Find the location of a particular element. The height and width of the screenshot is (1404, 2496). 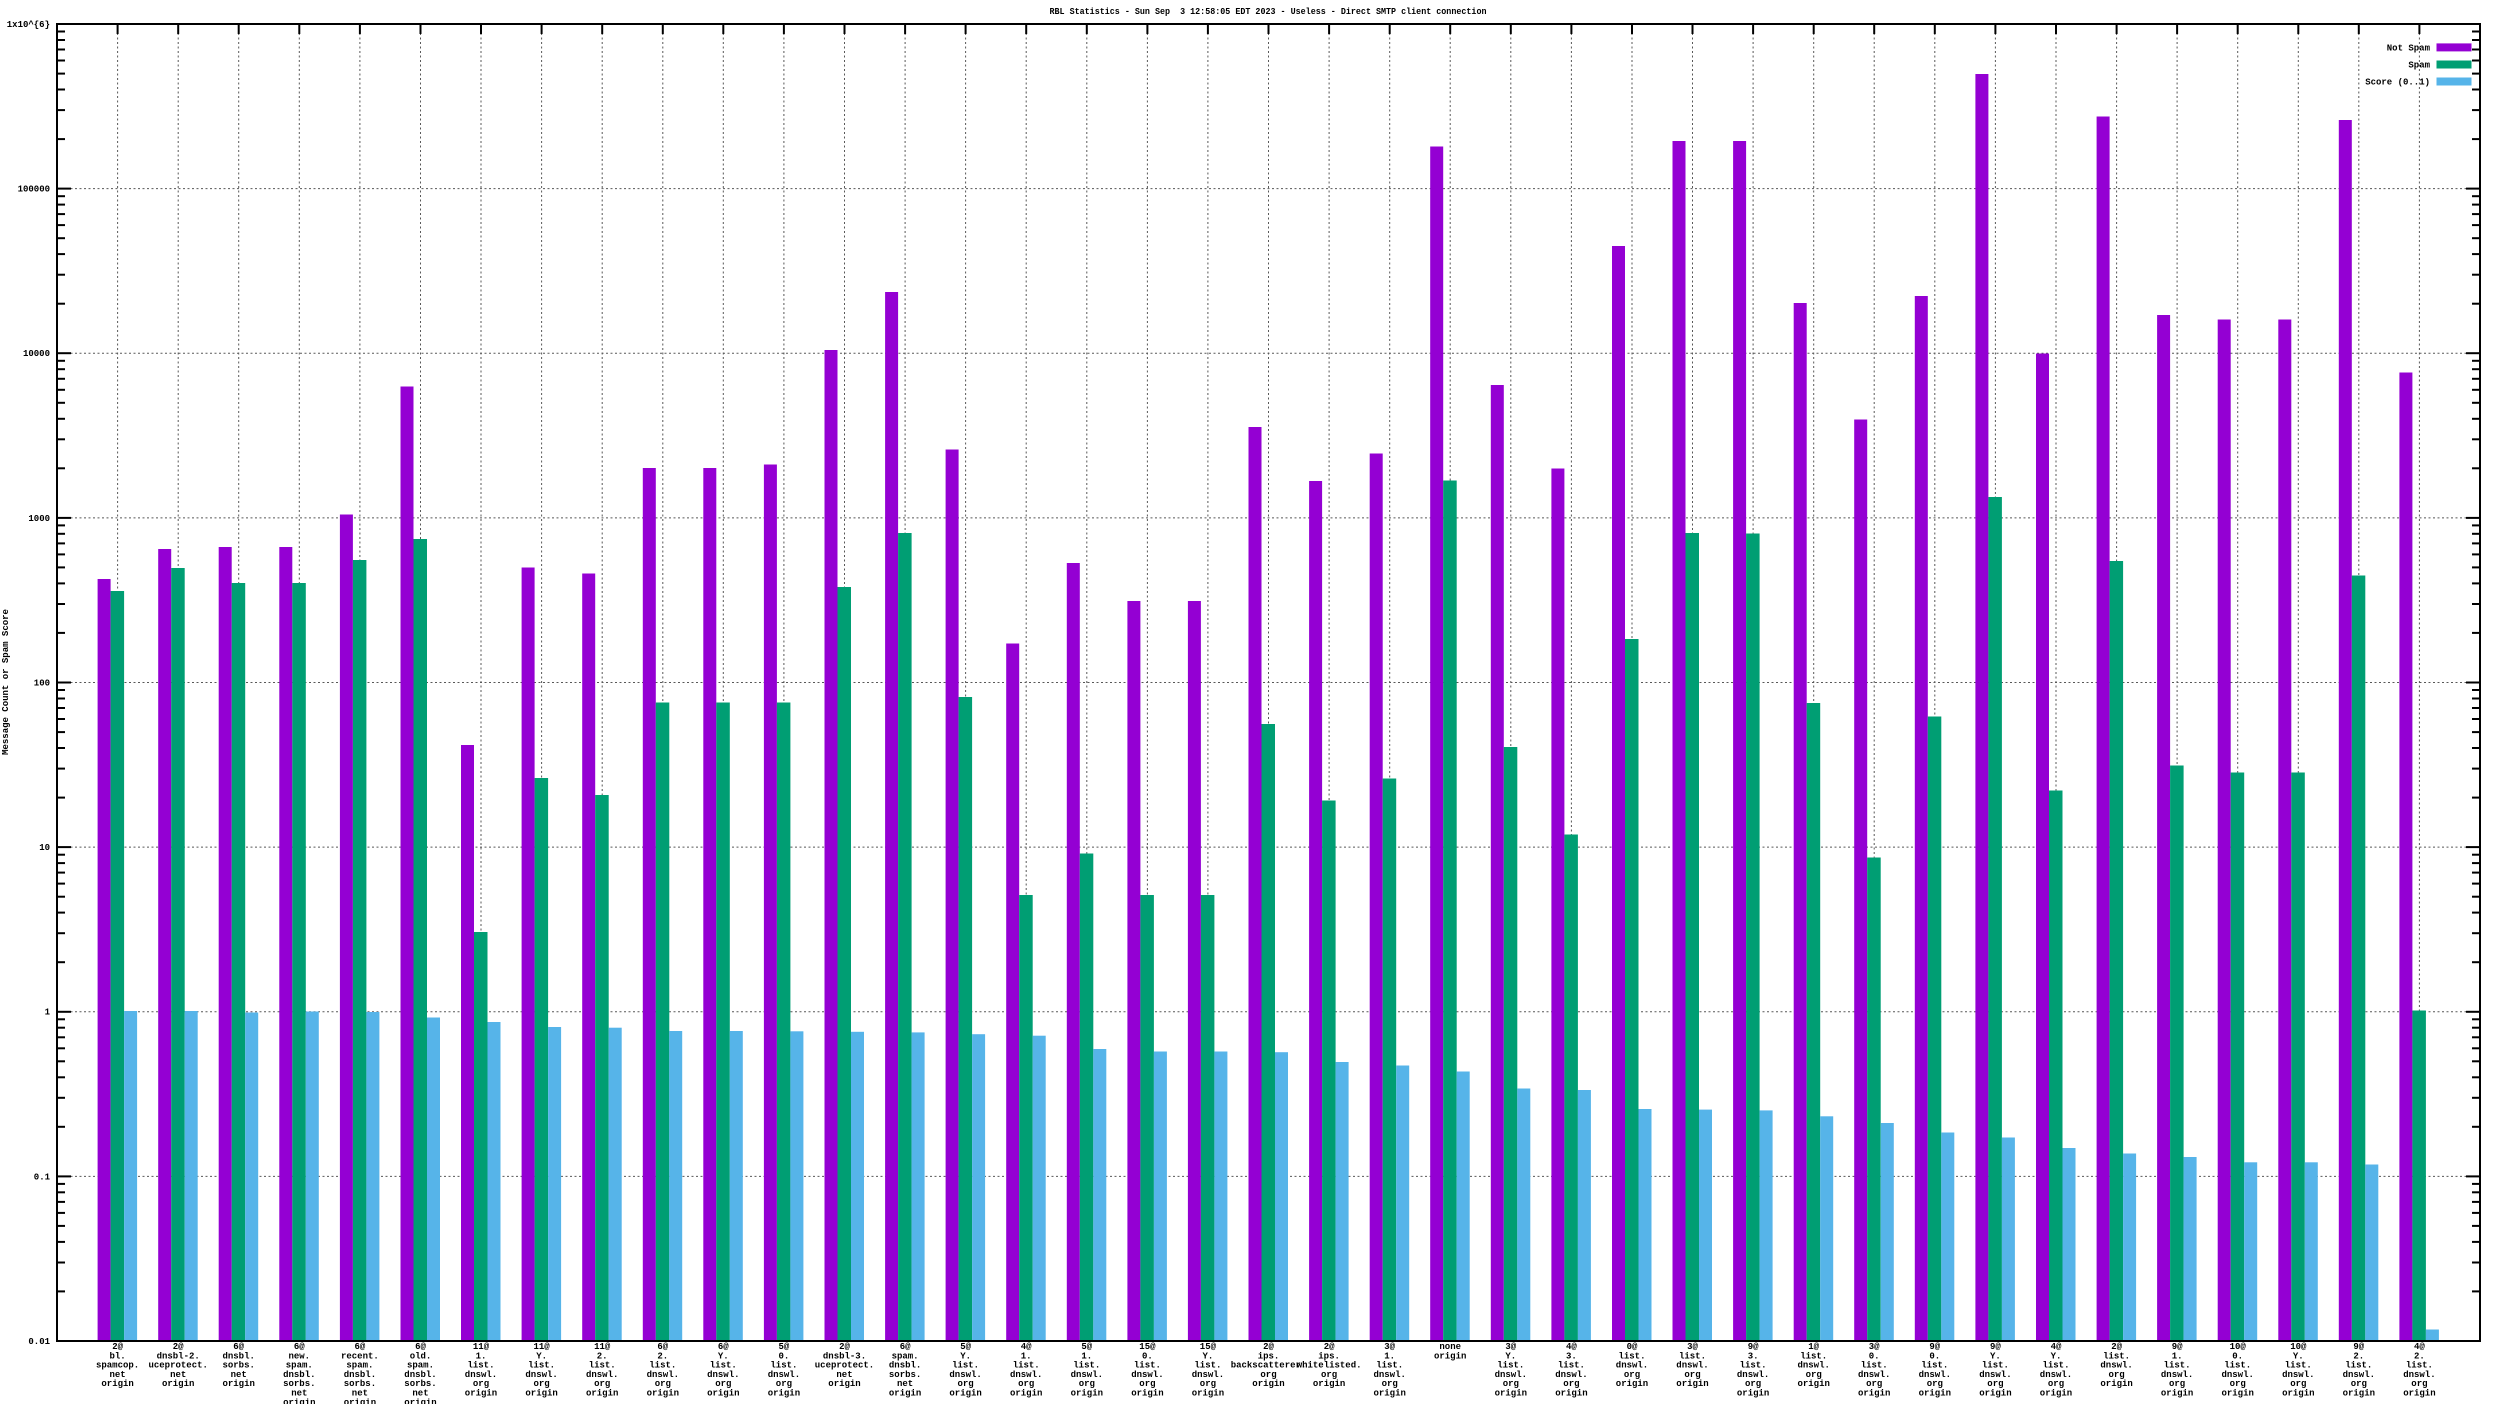

svg-text: old. is located at coordinates (421, 1356).